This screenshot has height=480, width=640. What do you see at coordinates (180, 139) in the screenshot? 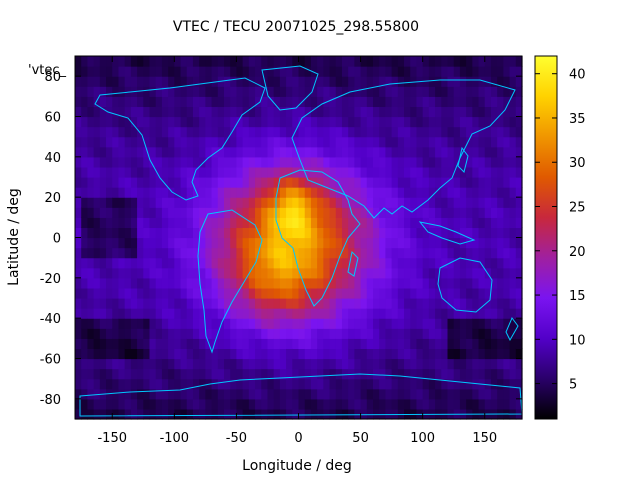
I see `north-america-outline` at bounding box center [180, 139].